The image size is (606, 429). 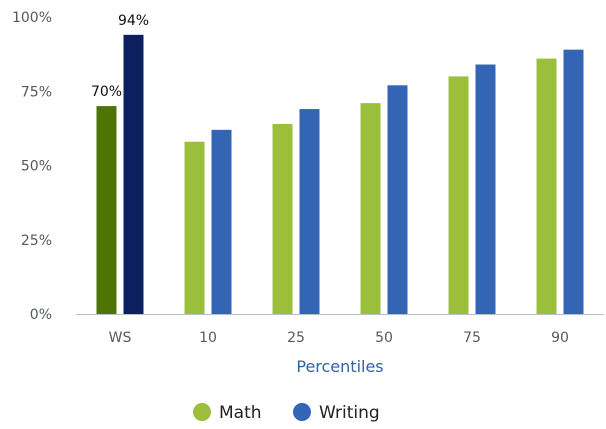 I want to click on y-tick-label: 100%, so click(x=32, y=18).